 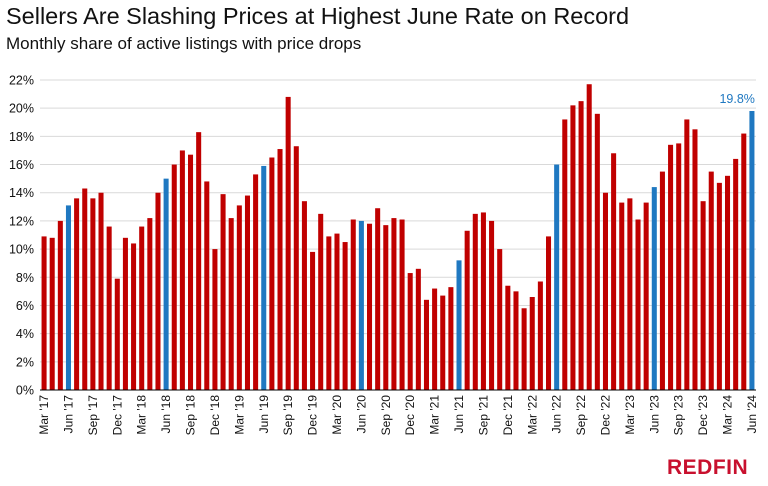 I want to click on y-tick-label: 6%, so click(x=25, y=306).